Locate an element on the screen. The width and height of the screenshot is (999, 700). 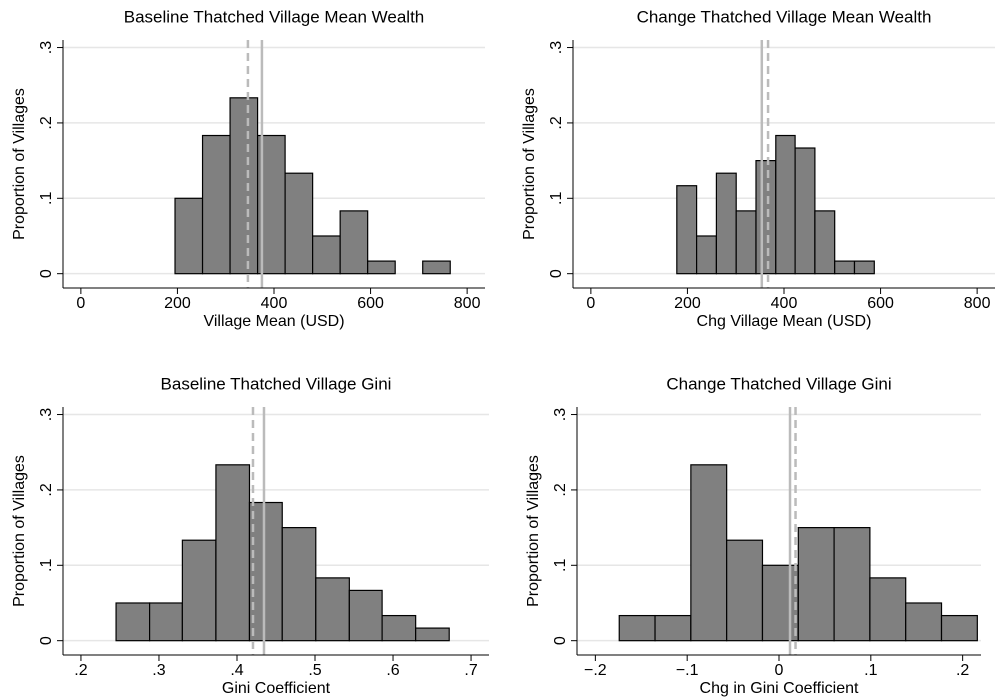
x-axis-label: Chg in Gini Coefficient is located at coordinates (779, 688).